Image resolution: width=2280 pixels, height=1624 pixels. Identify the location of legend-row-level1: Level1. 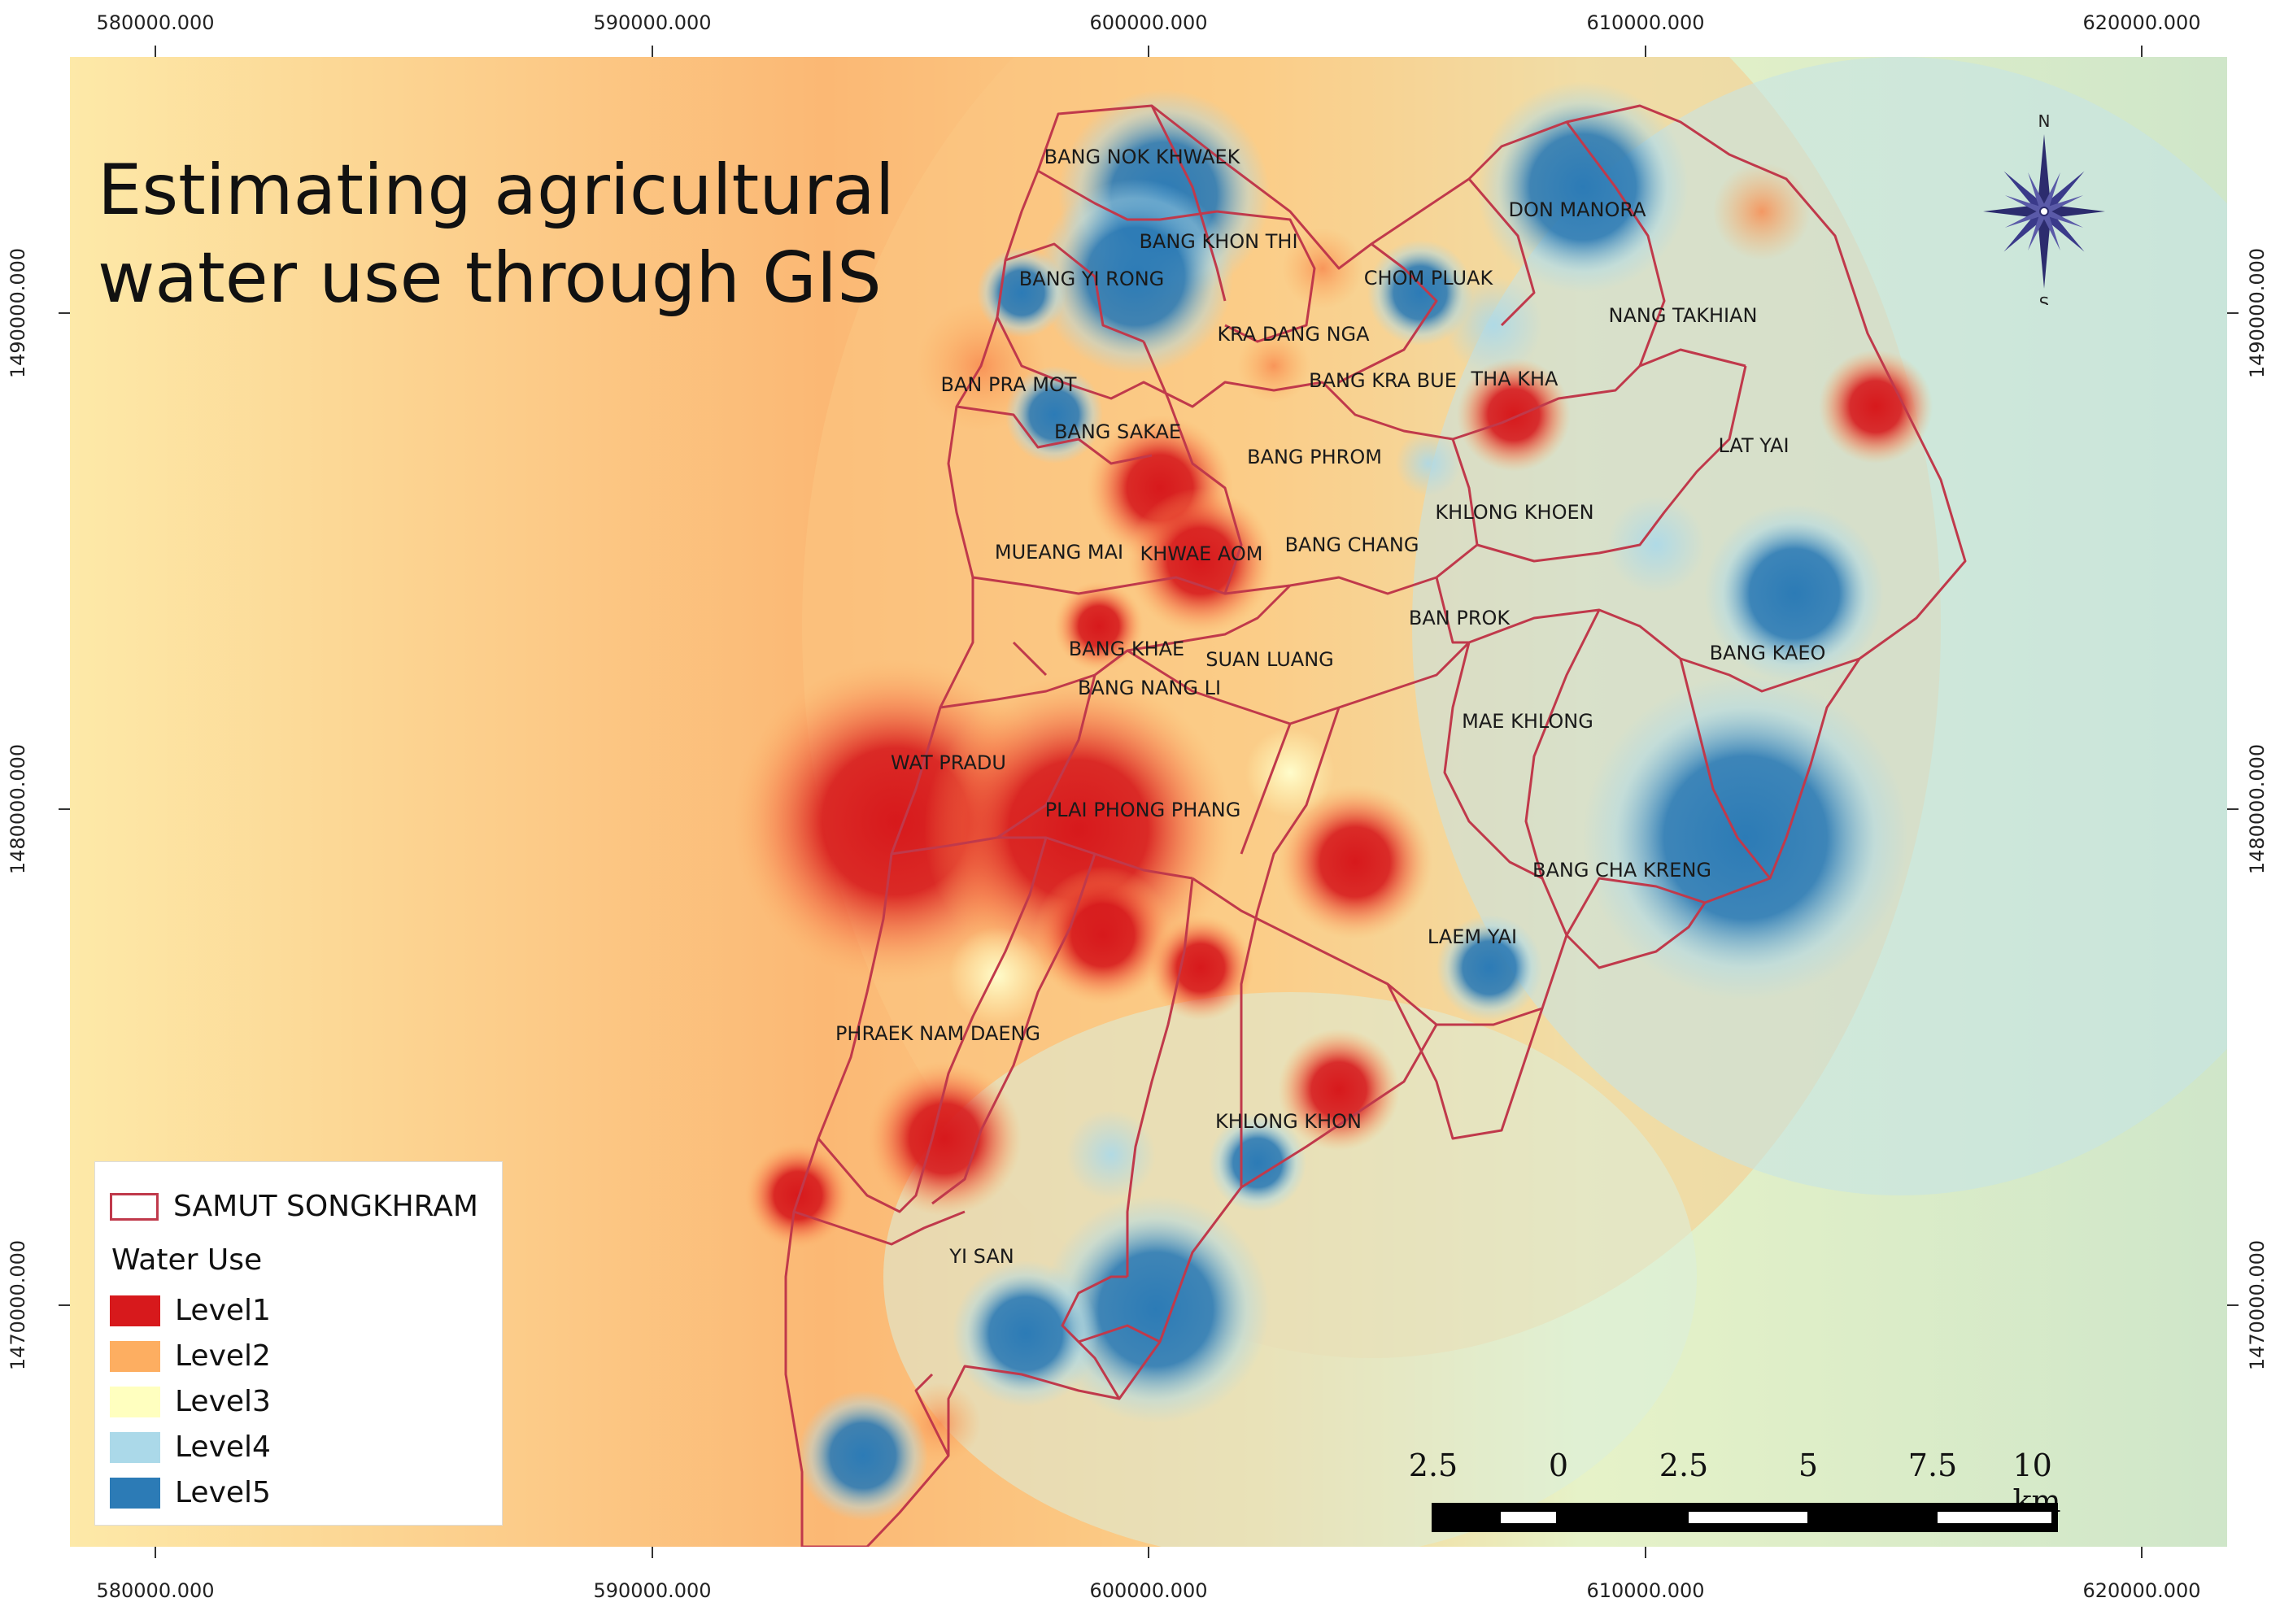
(190, 1310).